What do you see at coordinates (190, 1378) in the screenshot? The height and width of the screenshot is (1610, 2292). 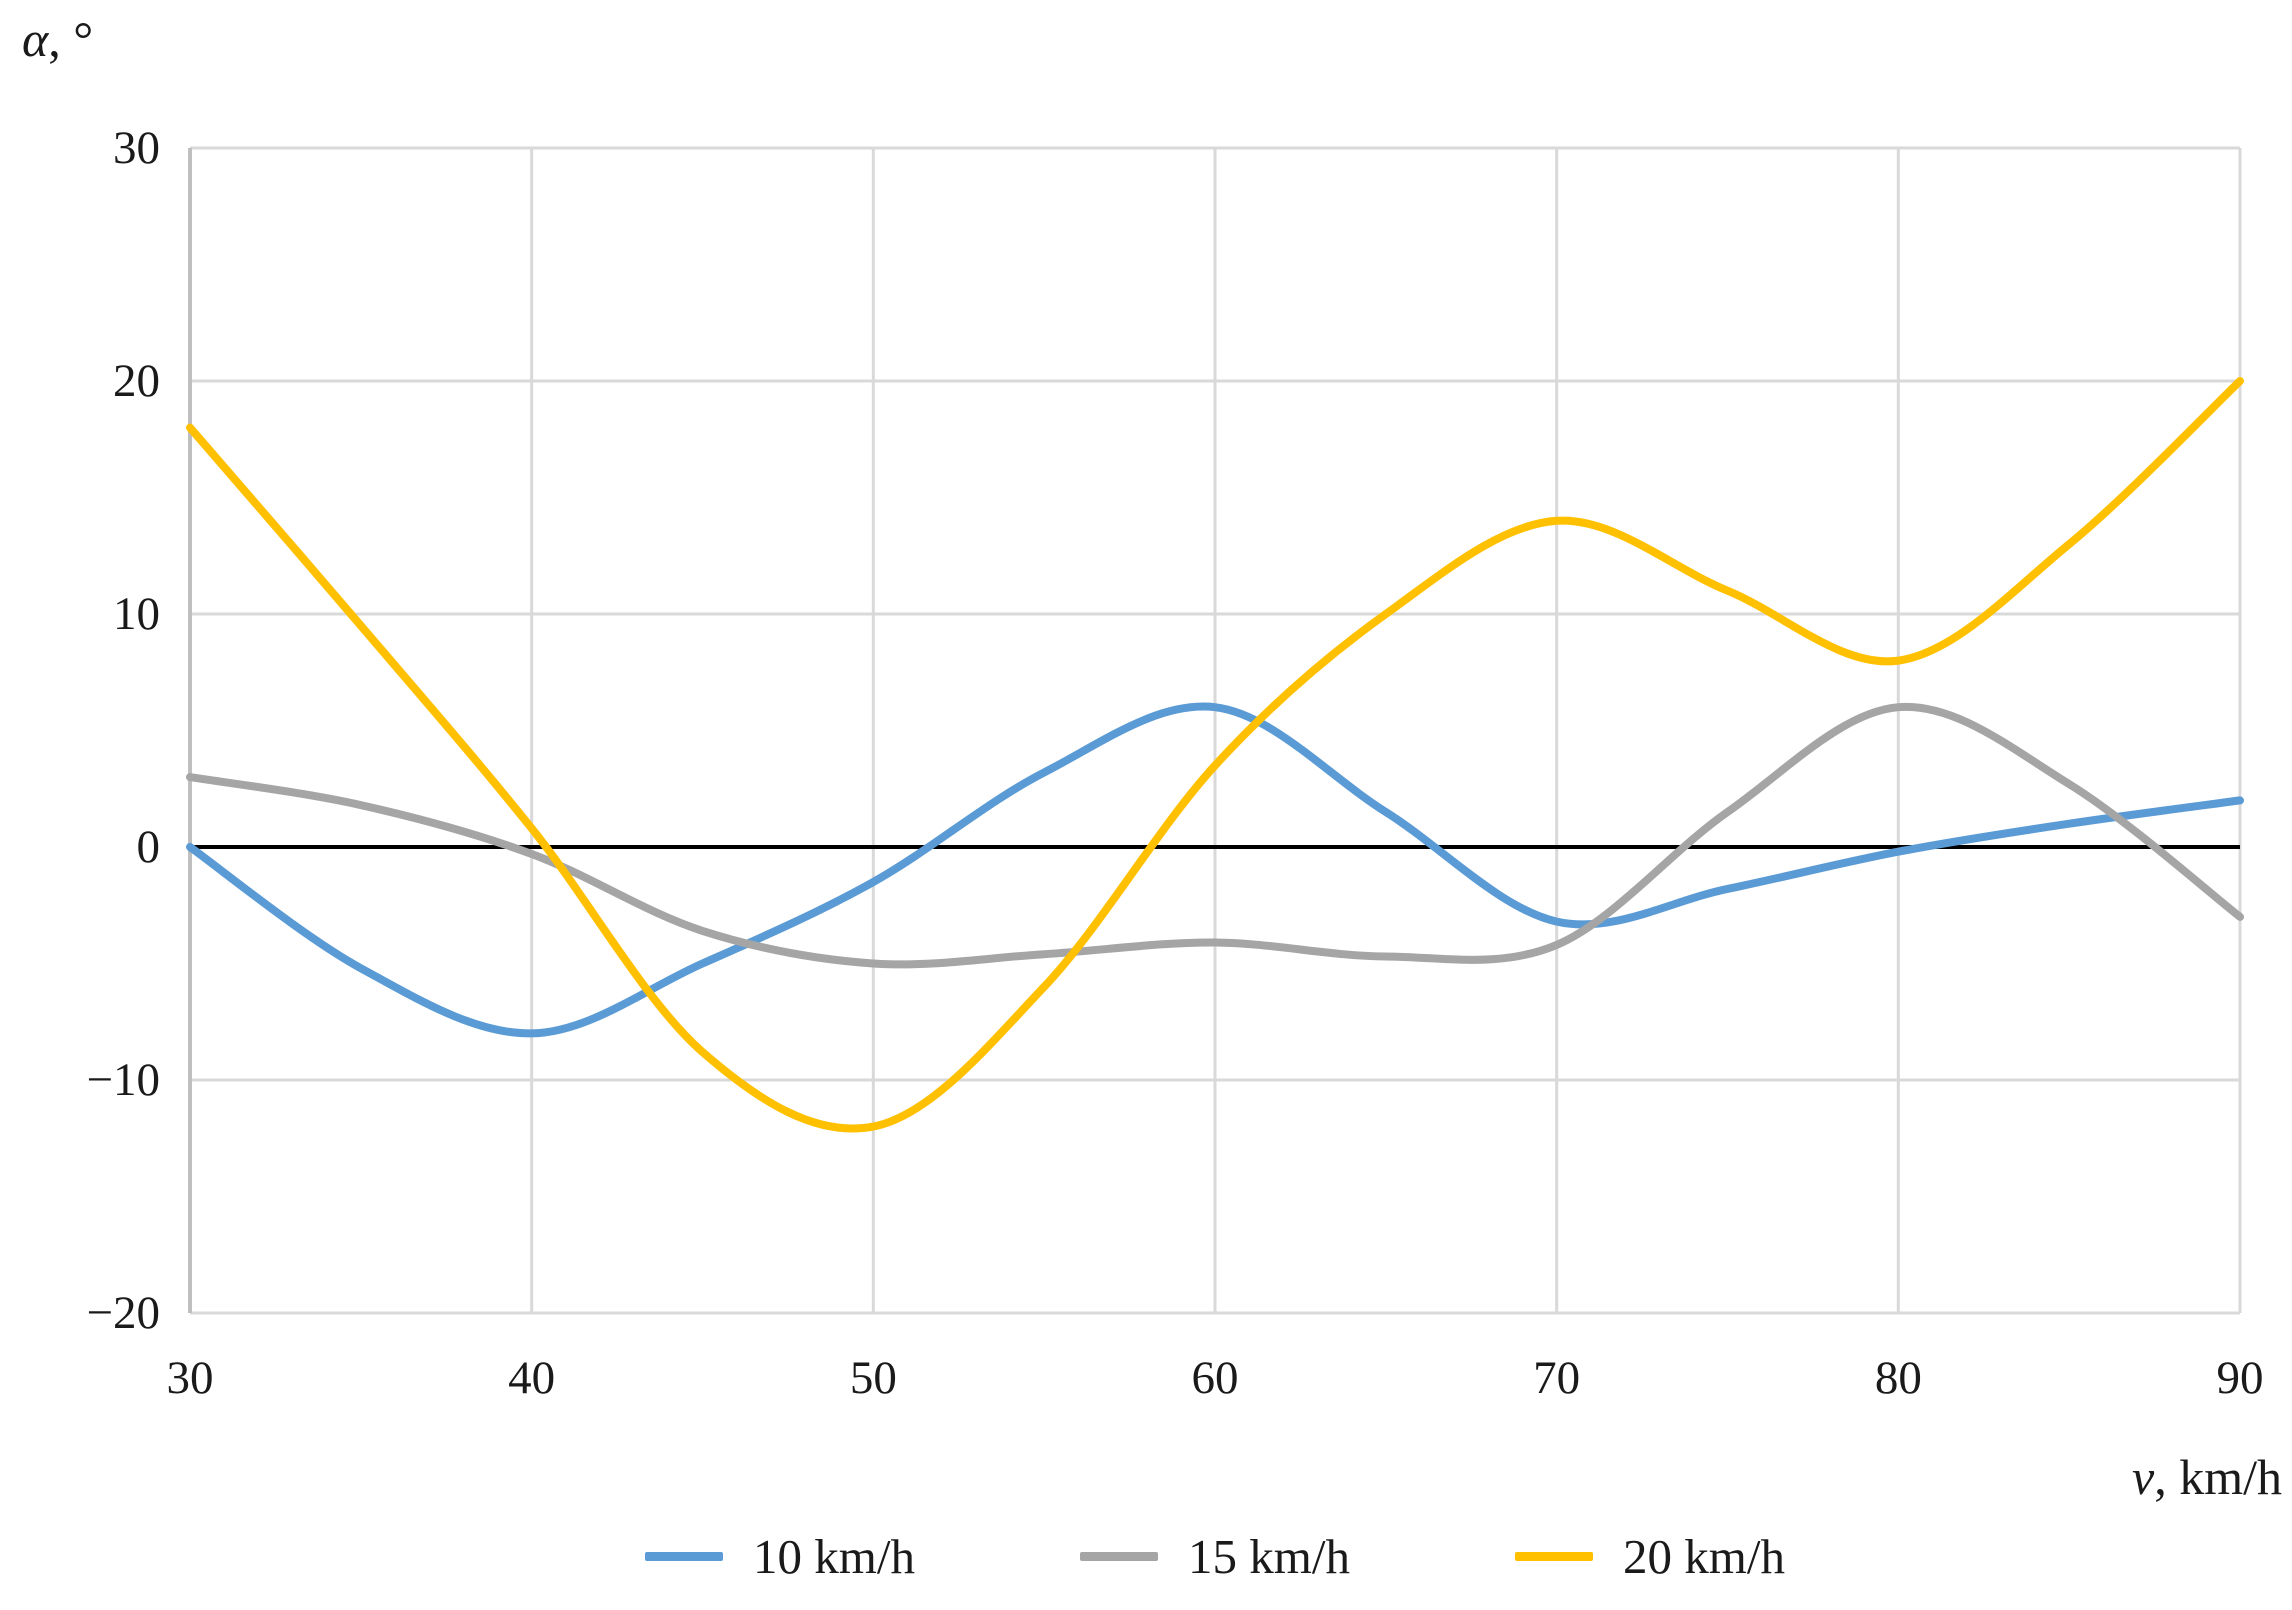 I see `x-tick-label: 30` at bounding box center [190, 1378].